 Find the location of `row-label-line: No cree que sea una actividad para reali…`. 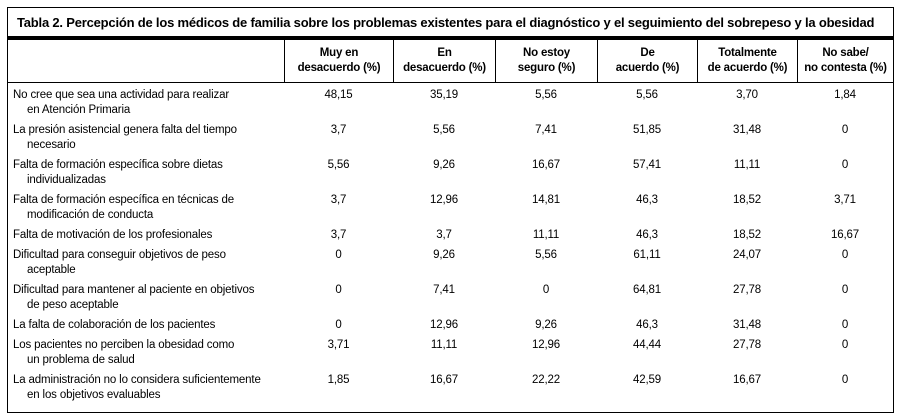

row-label-line: No cree que sea una actividad para reali… is located at coordinates (121, 95).